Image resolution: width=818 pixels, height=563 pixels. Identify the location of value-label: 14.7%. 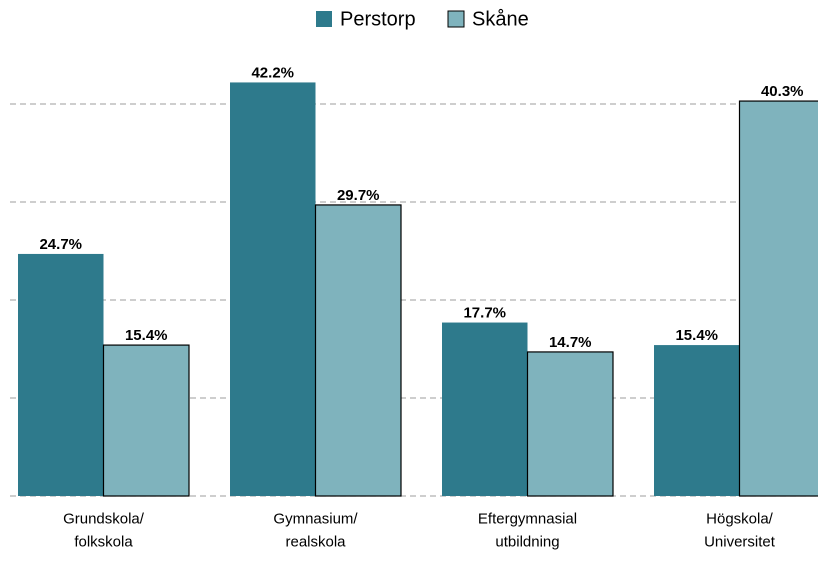
(570, 342).